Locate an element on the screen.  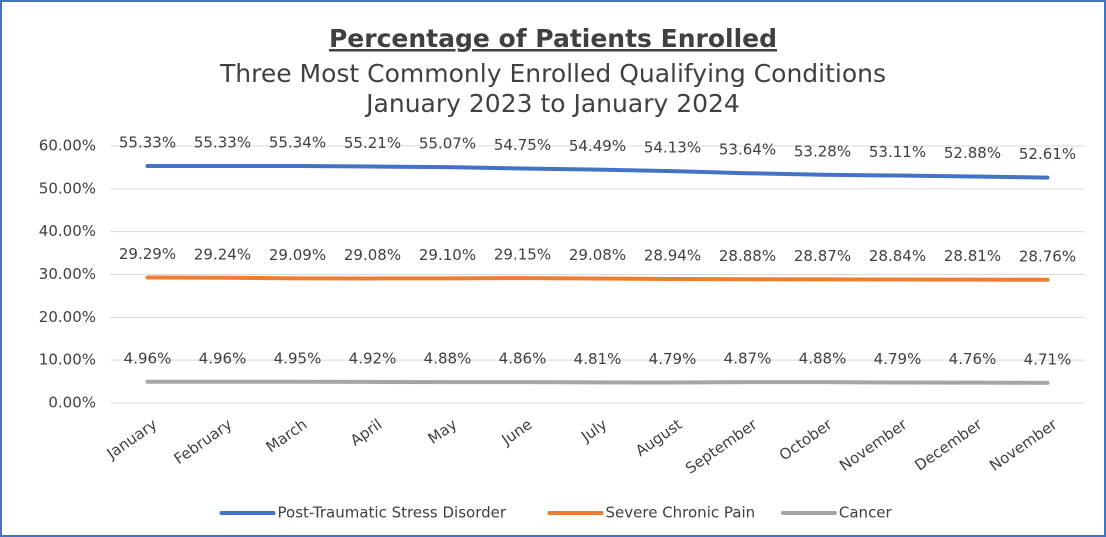
data-label: 29.24% is located at coordinates (222, 254).